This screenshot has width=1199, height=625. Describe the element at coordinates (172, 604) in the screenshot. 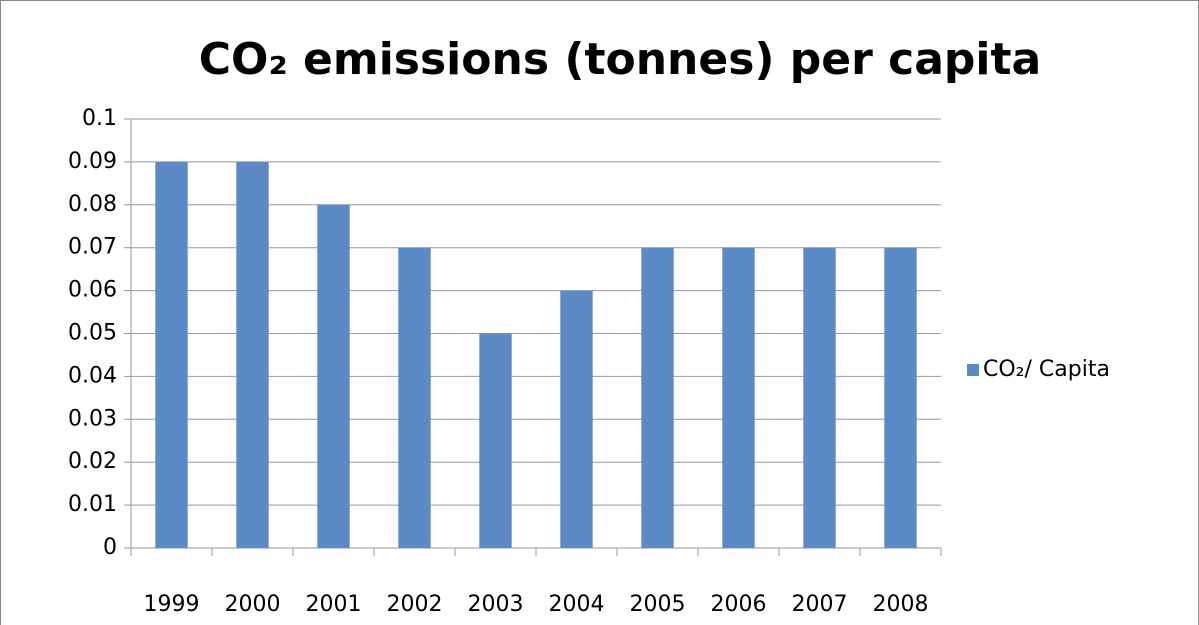

I see `x-tick-label: 1999` at that location.